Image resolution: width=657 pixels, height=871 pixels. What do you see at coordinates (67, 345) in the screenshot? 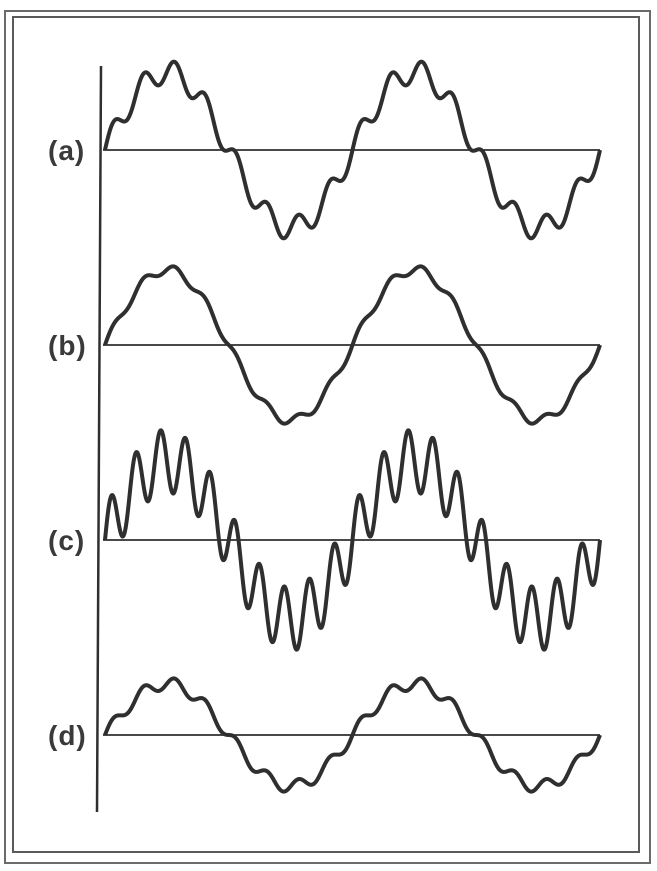
I see `panel-label-b: (b)` at bounding box center [67, 345].